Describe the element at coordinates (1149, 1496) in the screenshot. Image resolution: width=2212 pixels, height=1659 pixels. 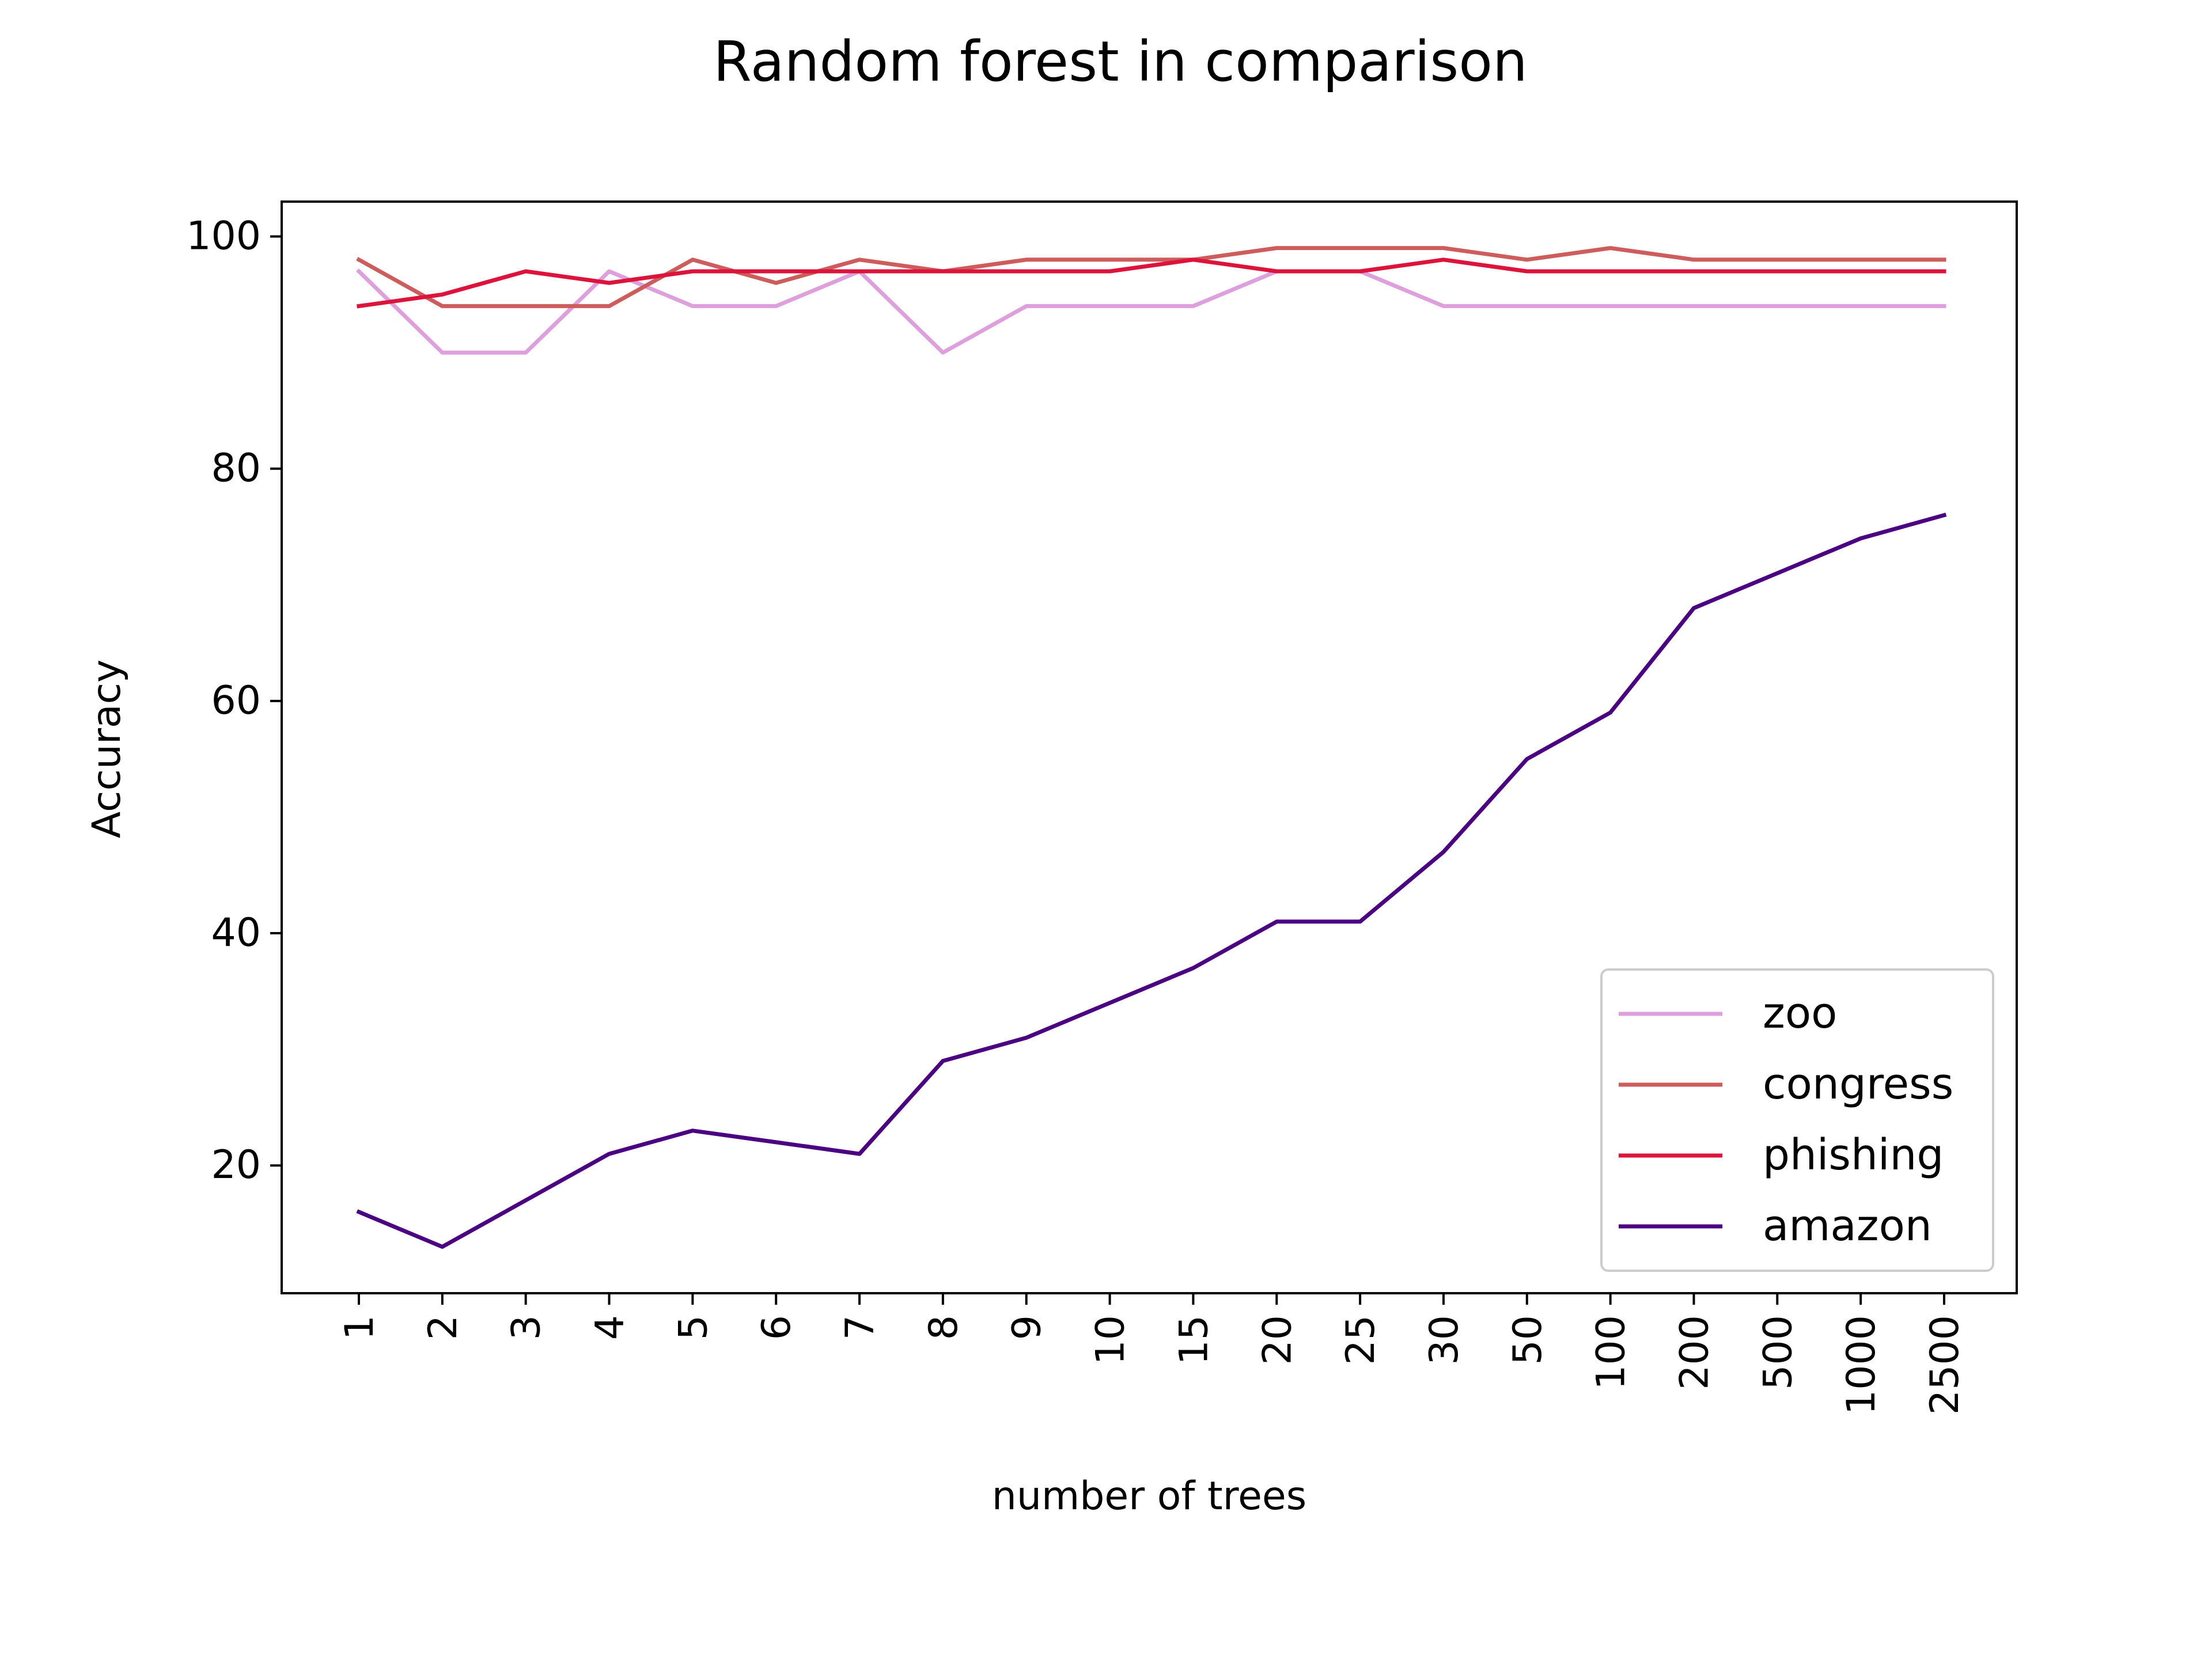
I see `x-axis-label: number of trees` at that location.